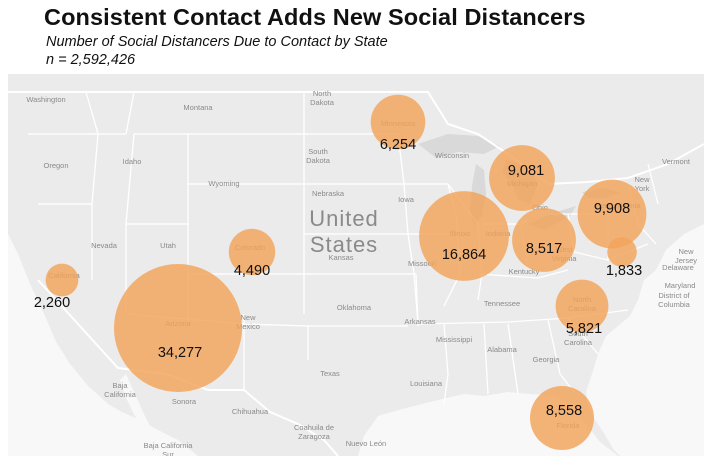 The width and height of the screenshot is (710, 461). I want to click on place-label-new-mexico: New Mexico, so click(248, 322).